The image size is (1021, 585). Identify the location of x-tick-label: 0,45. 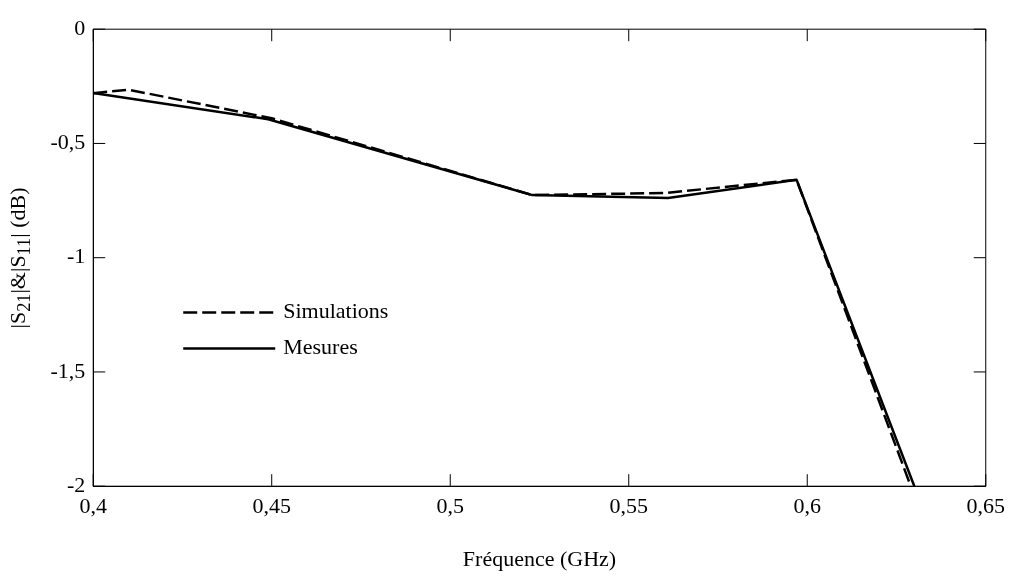
(271, 506).